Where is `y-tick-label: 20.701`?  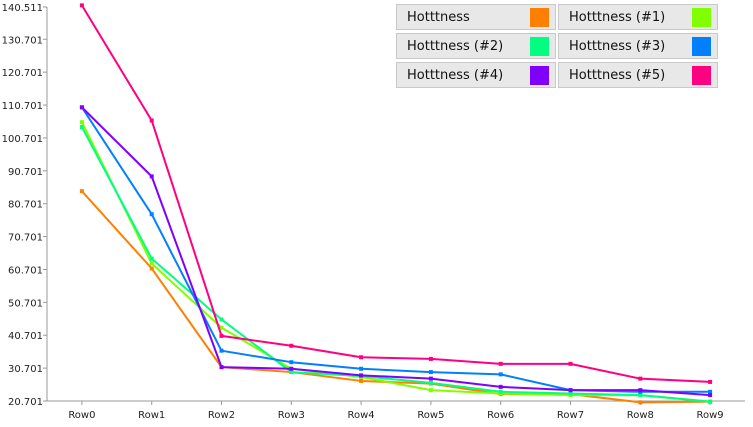
y-tick-label: 20.701 is located at coordinates (25, 402).